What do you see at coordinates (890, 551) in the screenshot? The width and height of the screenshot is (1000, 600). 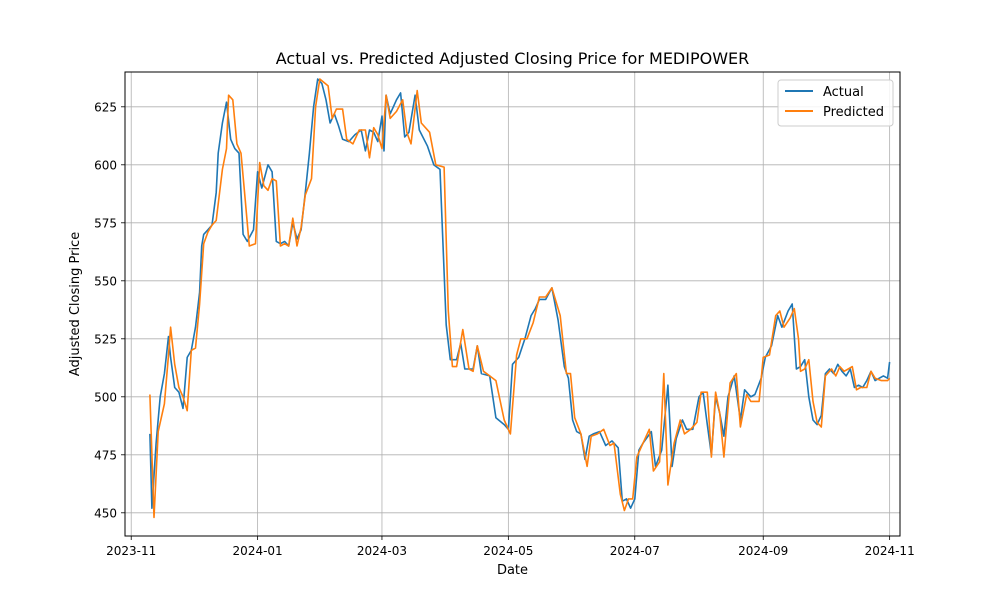 I see `x-tick-label: 2024-11` at bounding box center [890, 551].